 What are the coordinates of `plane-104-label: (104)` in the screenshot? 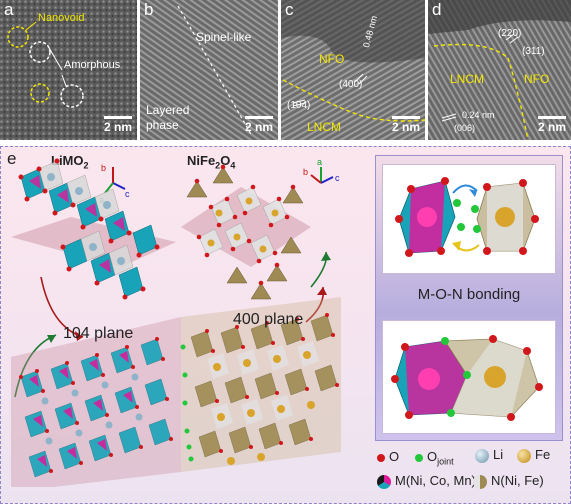 It's located at (299, 105).